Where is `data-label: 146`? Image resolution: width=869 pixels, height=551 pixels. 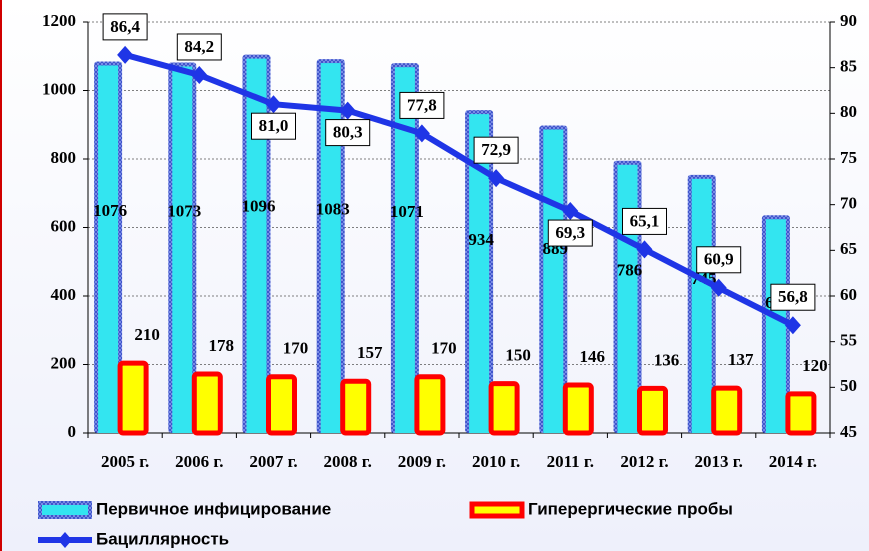 data-label: 146 is located at coordinates (593, 356).